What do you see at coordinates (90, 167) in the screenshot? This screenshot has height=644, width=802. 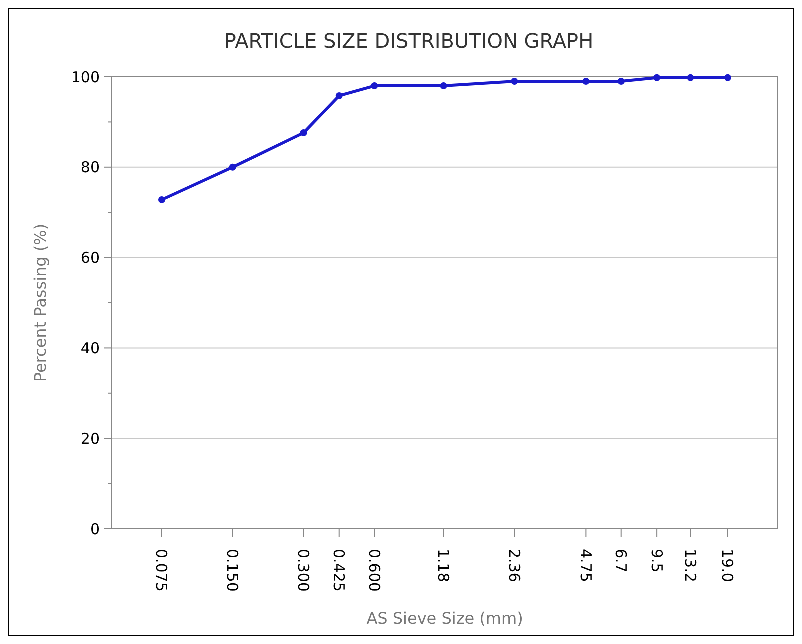 I see `y-tick-label: 80` at bounding box center [90, 167].